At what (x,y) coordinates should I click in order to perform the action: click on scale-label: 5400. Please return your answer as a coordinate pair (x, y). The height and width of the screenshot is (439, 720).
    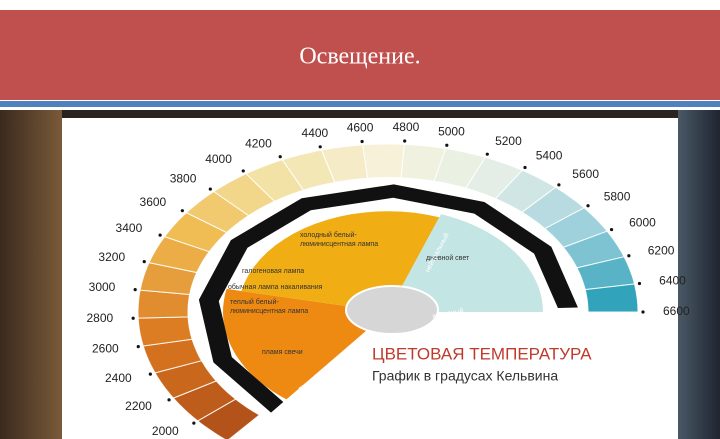
    Looking at the image, I should click on (549, 155).